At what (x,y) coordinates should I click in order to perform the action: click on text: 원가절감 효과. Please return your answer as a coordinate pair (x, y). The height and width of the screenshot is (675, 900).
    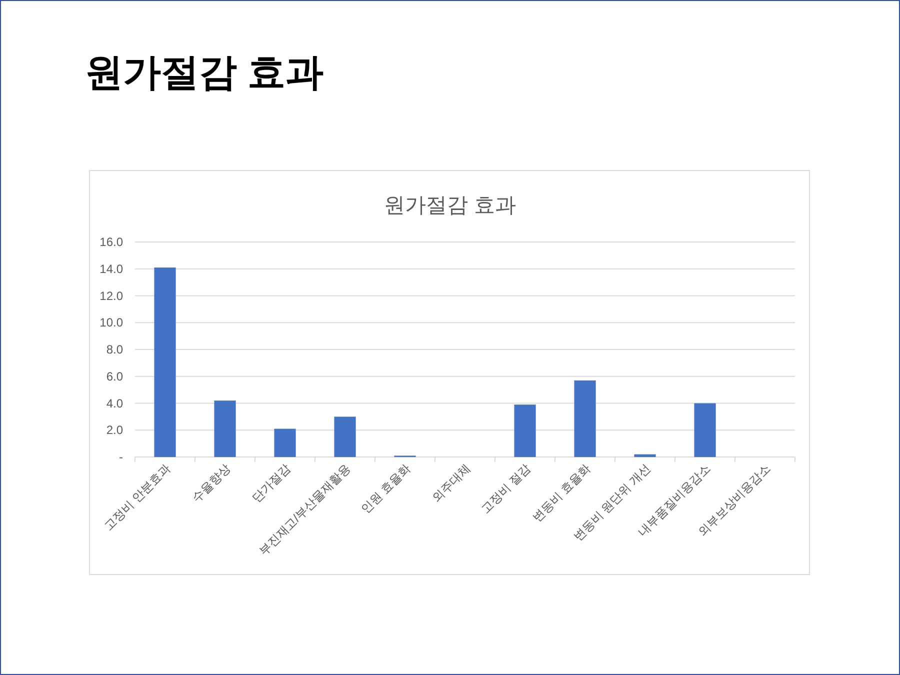
    Looking at the image, I should click on (204, 73).